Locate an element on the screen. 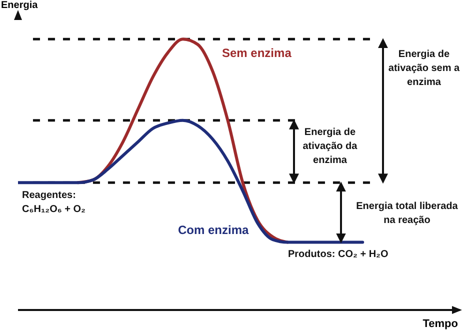  x-axis-title: Tempo is located at coordinates (440, 324).